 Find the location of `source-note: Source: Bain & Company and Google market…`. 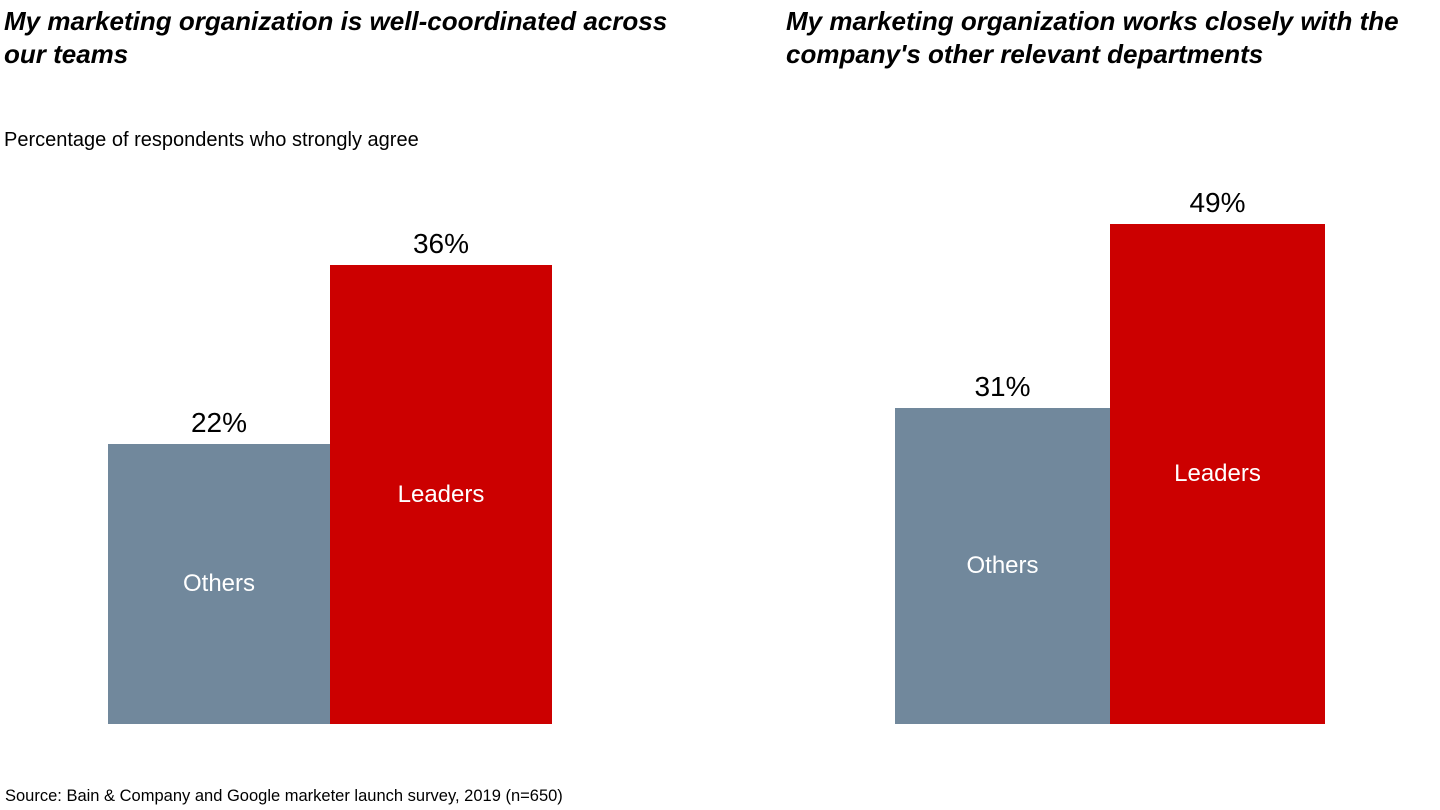

source-note: Source: Bain & Company and Google market… is located at coordinates (284, 796).